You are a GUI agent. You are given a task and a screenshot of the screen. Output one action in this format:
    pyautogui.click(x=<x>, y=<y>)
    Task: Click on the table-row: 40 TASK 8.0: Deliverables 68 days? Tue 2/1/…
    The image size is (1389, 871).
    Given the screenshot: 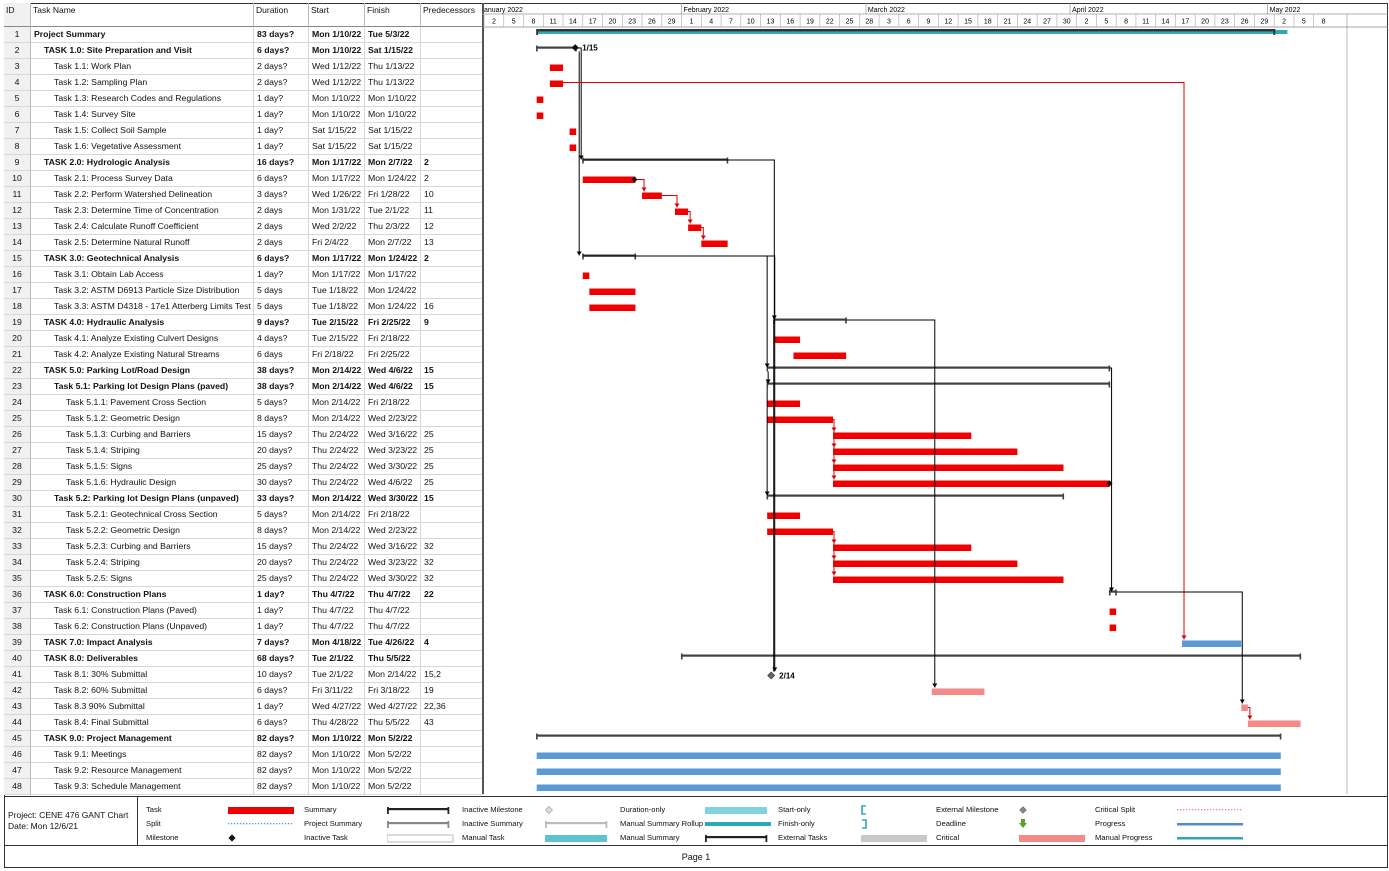 What is the action you would take?
    pyautogui.click(x=243, y=659)
    